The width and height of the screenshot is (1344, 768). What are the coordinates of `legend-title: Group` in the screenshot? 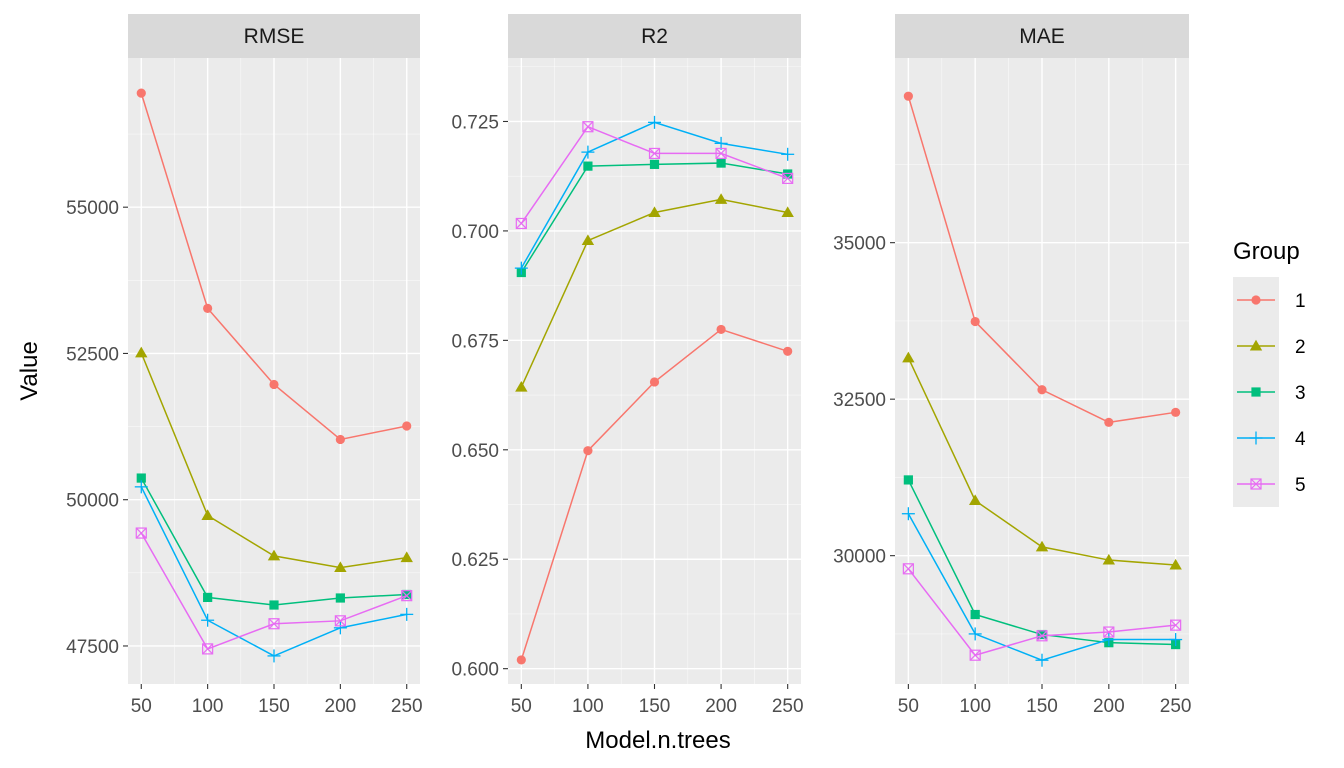 It's located at (1266, 251).